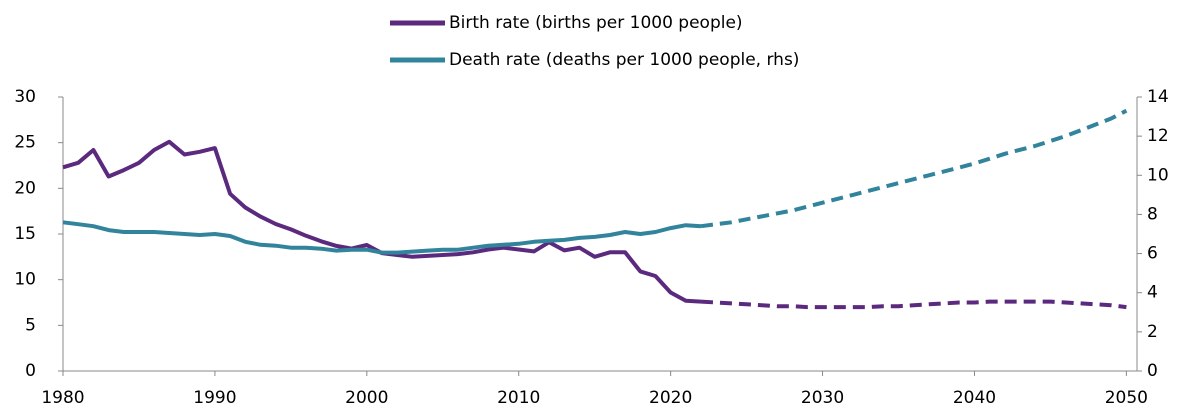  Describe the element at coordinates (366, 398) in the screenshot. I see `x-tick-label: 2000` at that location.